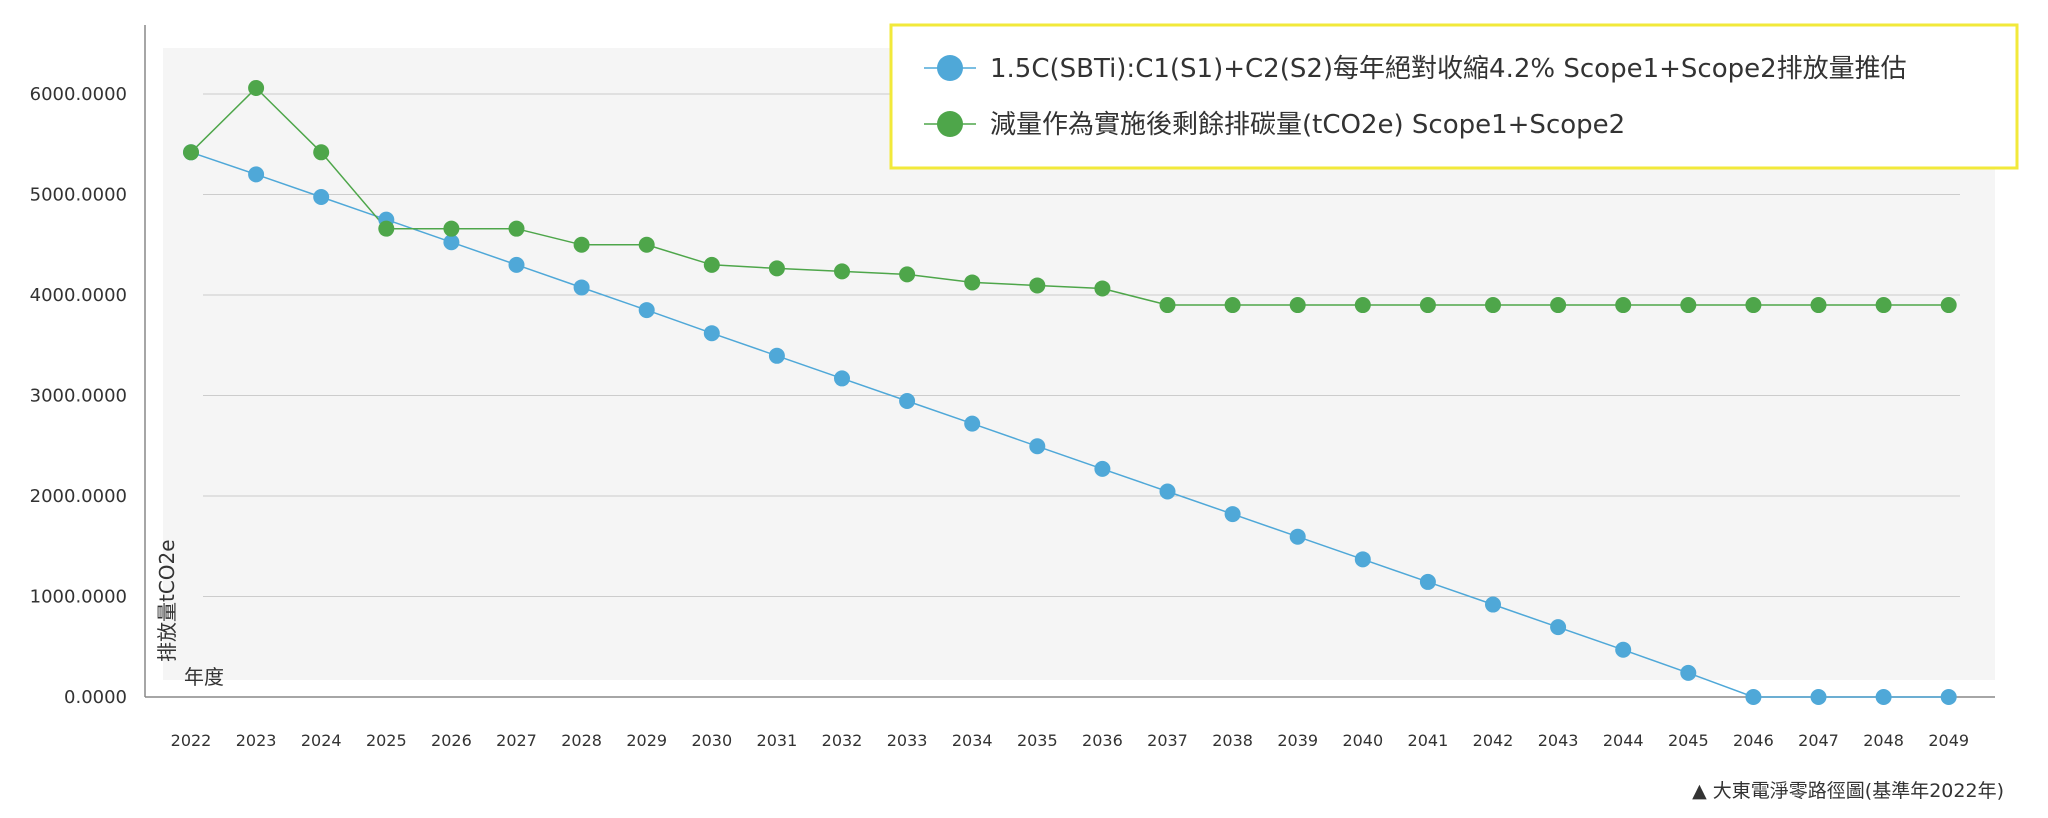  What do you see at coordinates (1297, 740) in the screenshot?
I see `x-tick-label: 2039` at bounding box center [1297, 740].